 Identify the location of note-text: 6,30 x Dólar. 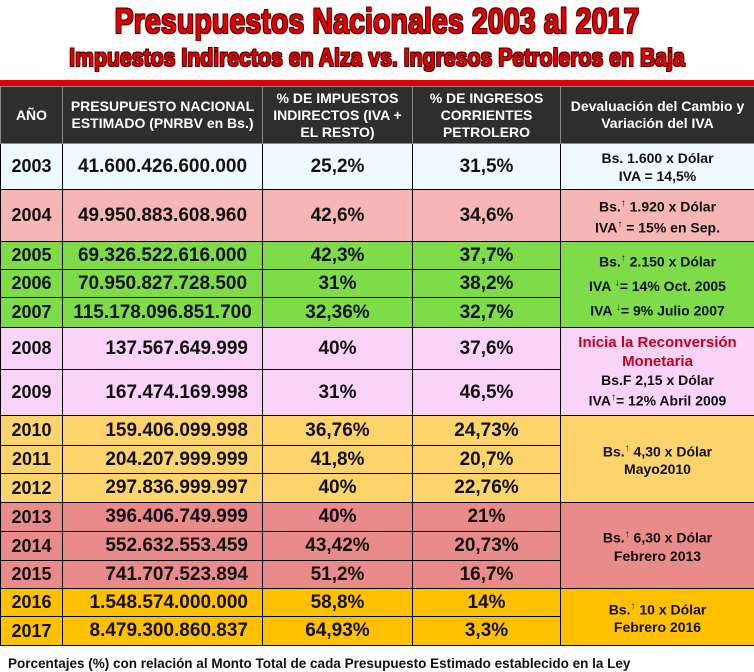
(673, 537).